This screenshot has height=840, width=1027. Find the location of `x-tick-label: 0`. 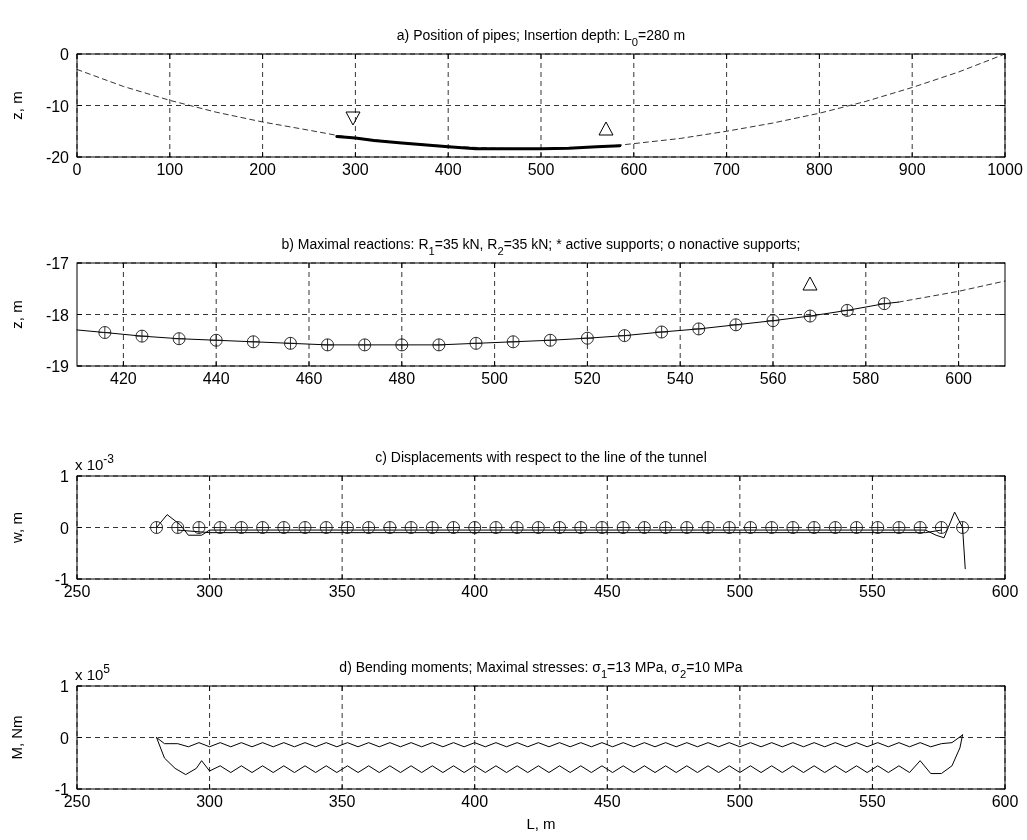

x-tick-label: 0 is located at coordinates (77, 169).